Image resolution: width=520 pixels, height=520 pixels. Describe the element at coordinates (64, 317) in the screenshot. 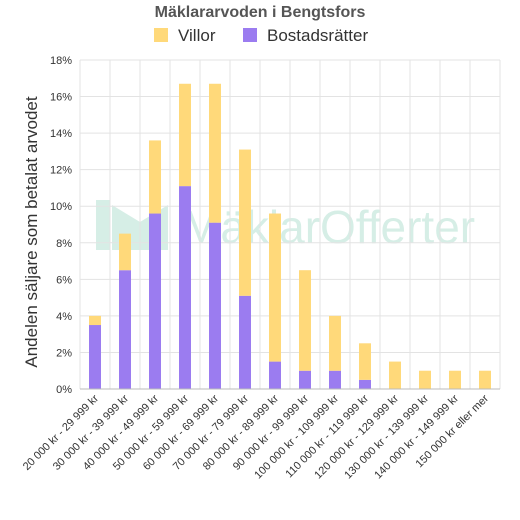

I see `y-tick-label: 4%` at that location.